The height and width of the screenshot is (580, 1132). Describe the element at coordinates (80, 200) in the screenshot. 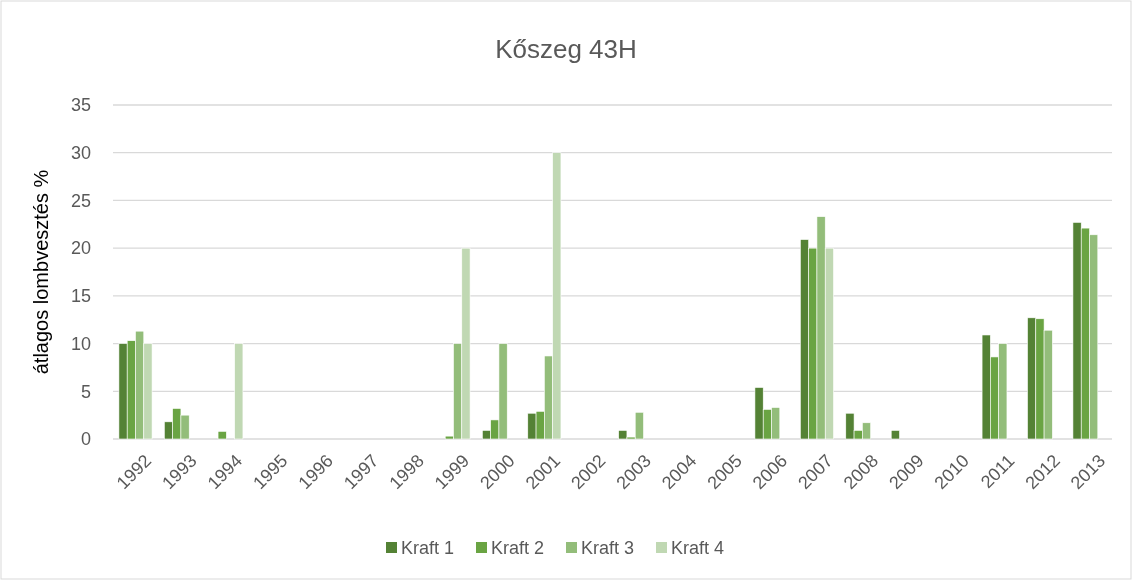

I see `y-tick-label: 25` at that location.